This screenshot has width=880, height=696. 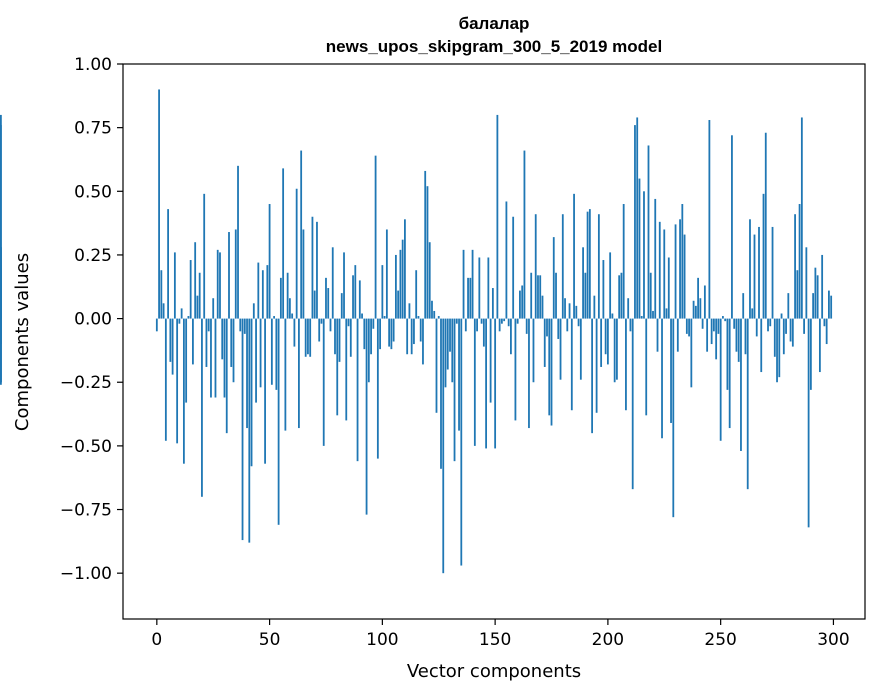 What do you see at coordinates (382, 640) in the screenshot?
I see `x-tick-label: 100` at bounding box center [382, 640].